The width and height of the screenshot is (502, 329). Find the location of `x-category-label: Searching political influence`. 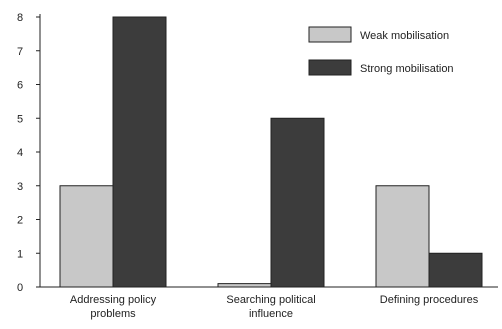

x-category-label: Searching political influence is located at coordinates (270, 307).